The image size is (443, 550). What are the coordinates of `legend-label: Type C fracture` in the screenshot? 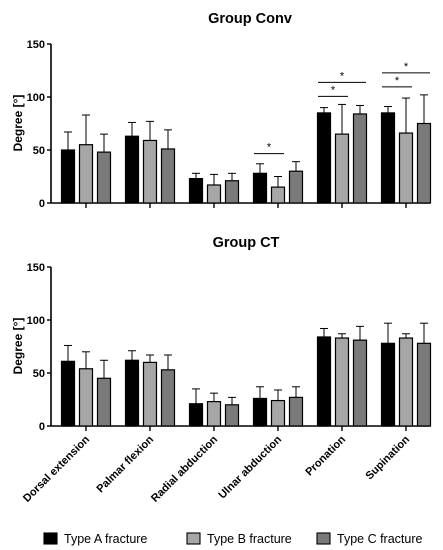 It's located at (379, 539).